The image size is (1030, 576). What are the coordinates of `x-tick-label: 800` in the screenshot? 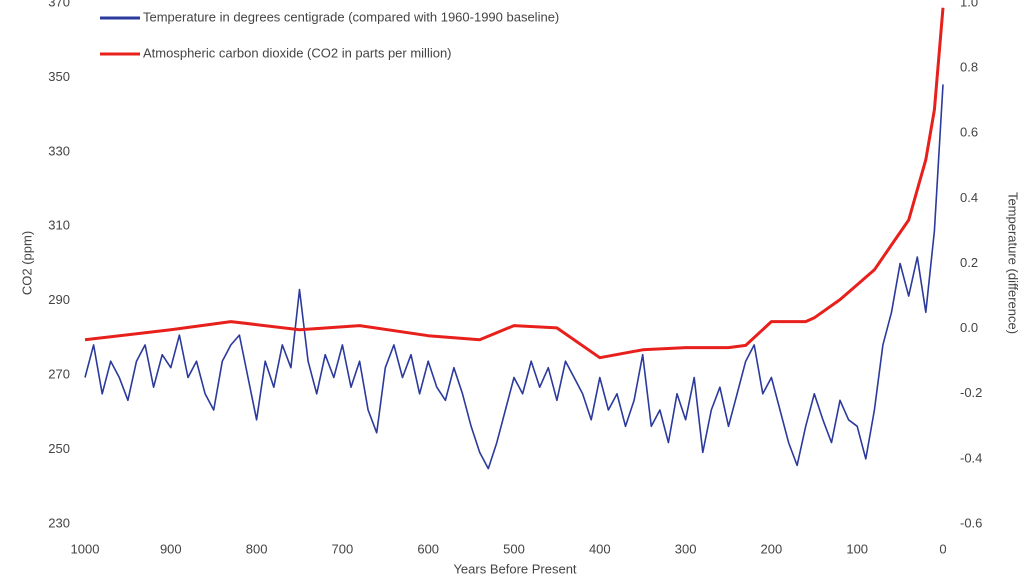 It's located at (257, 548).